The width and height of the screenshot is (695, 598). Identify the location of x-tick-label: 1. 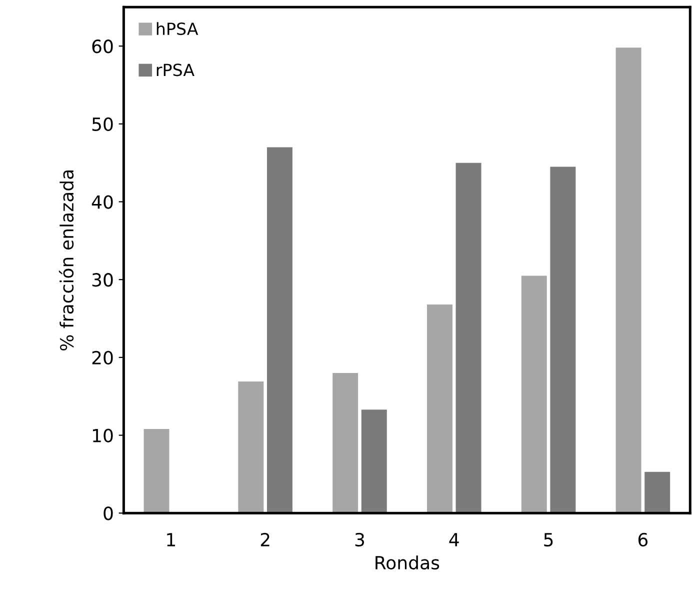
(171, 539).